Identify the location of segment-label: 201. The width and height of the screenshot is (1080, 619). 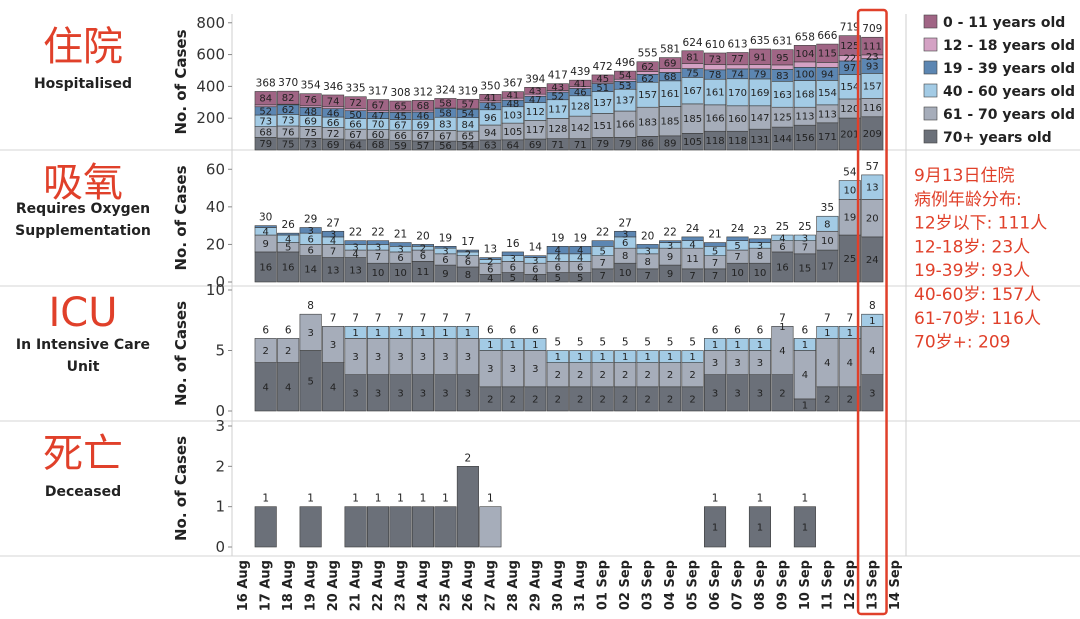
(849, 135).